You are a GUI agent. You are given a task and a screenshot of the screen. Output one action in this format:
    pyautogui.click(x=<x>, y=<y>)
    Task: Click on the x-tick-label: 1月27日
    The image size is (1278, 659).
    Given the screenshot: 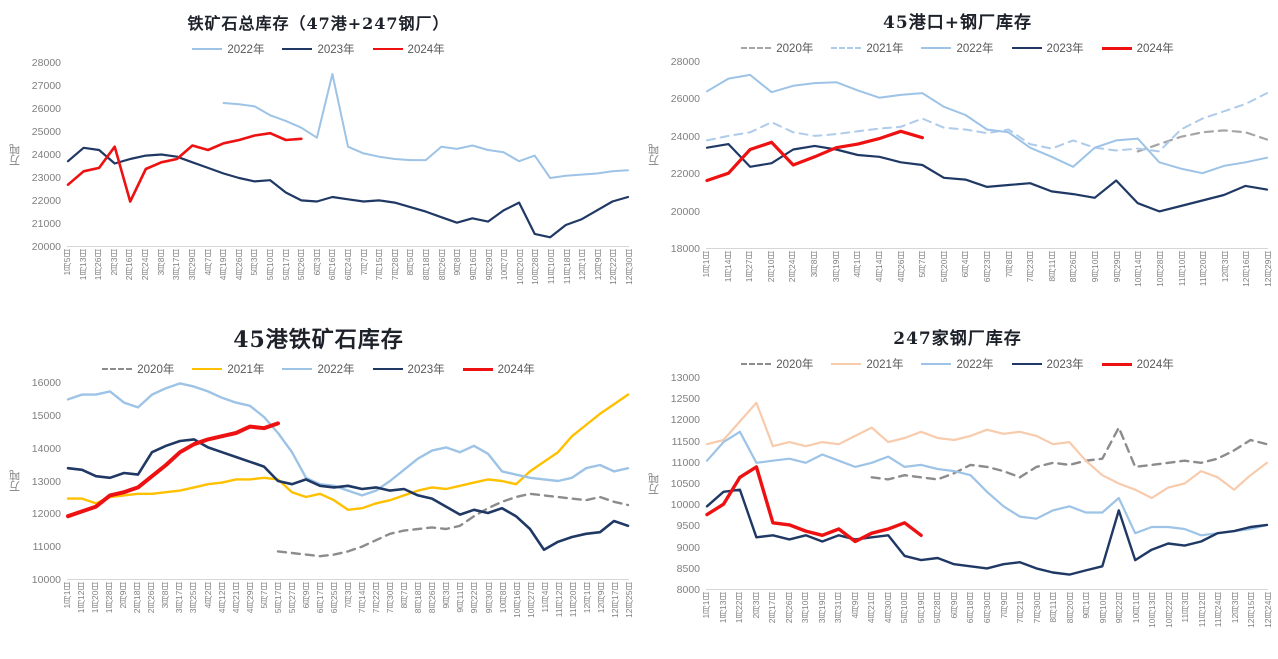 What is the action you would take?
    pyautogui.click(x=749, y=267)
    